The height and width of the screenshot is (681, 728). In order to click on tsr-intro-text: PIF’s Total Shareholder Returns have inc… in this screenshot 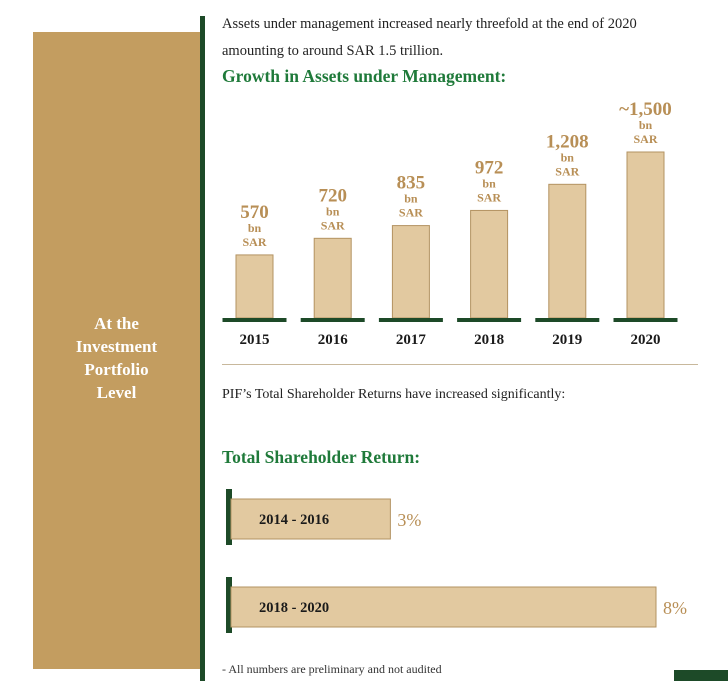, I will do `click(394, 394)`.